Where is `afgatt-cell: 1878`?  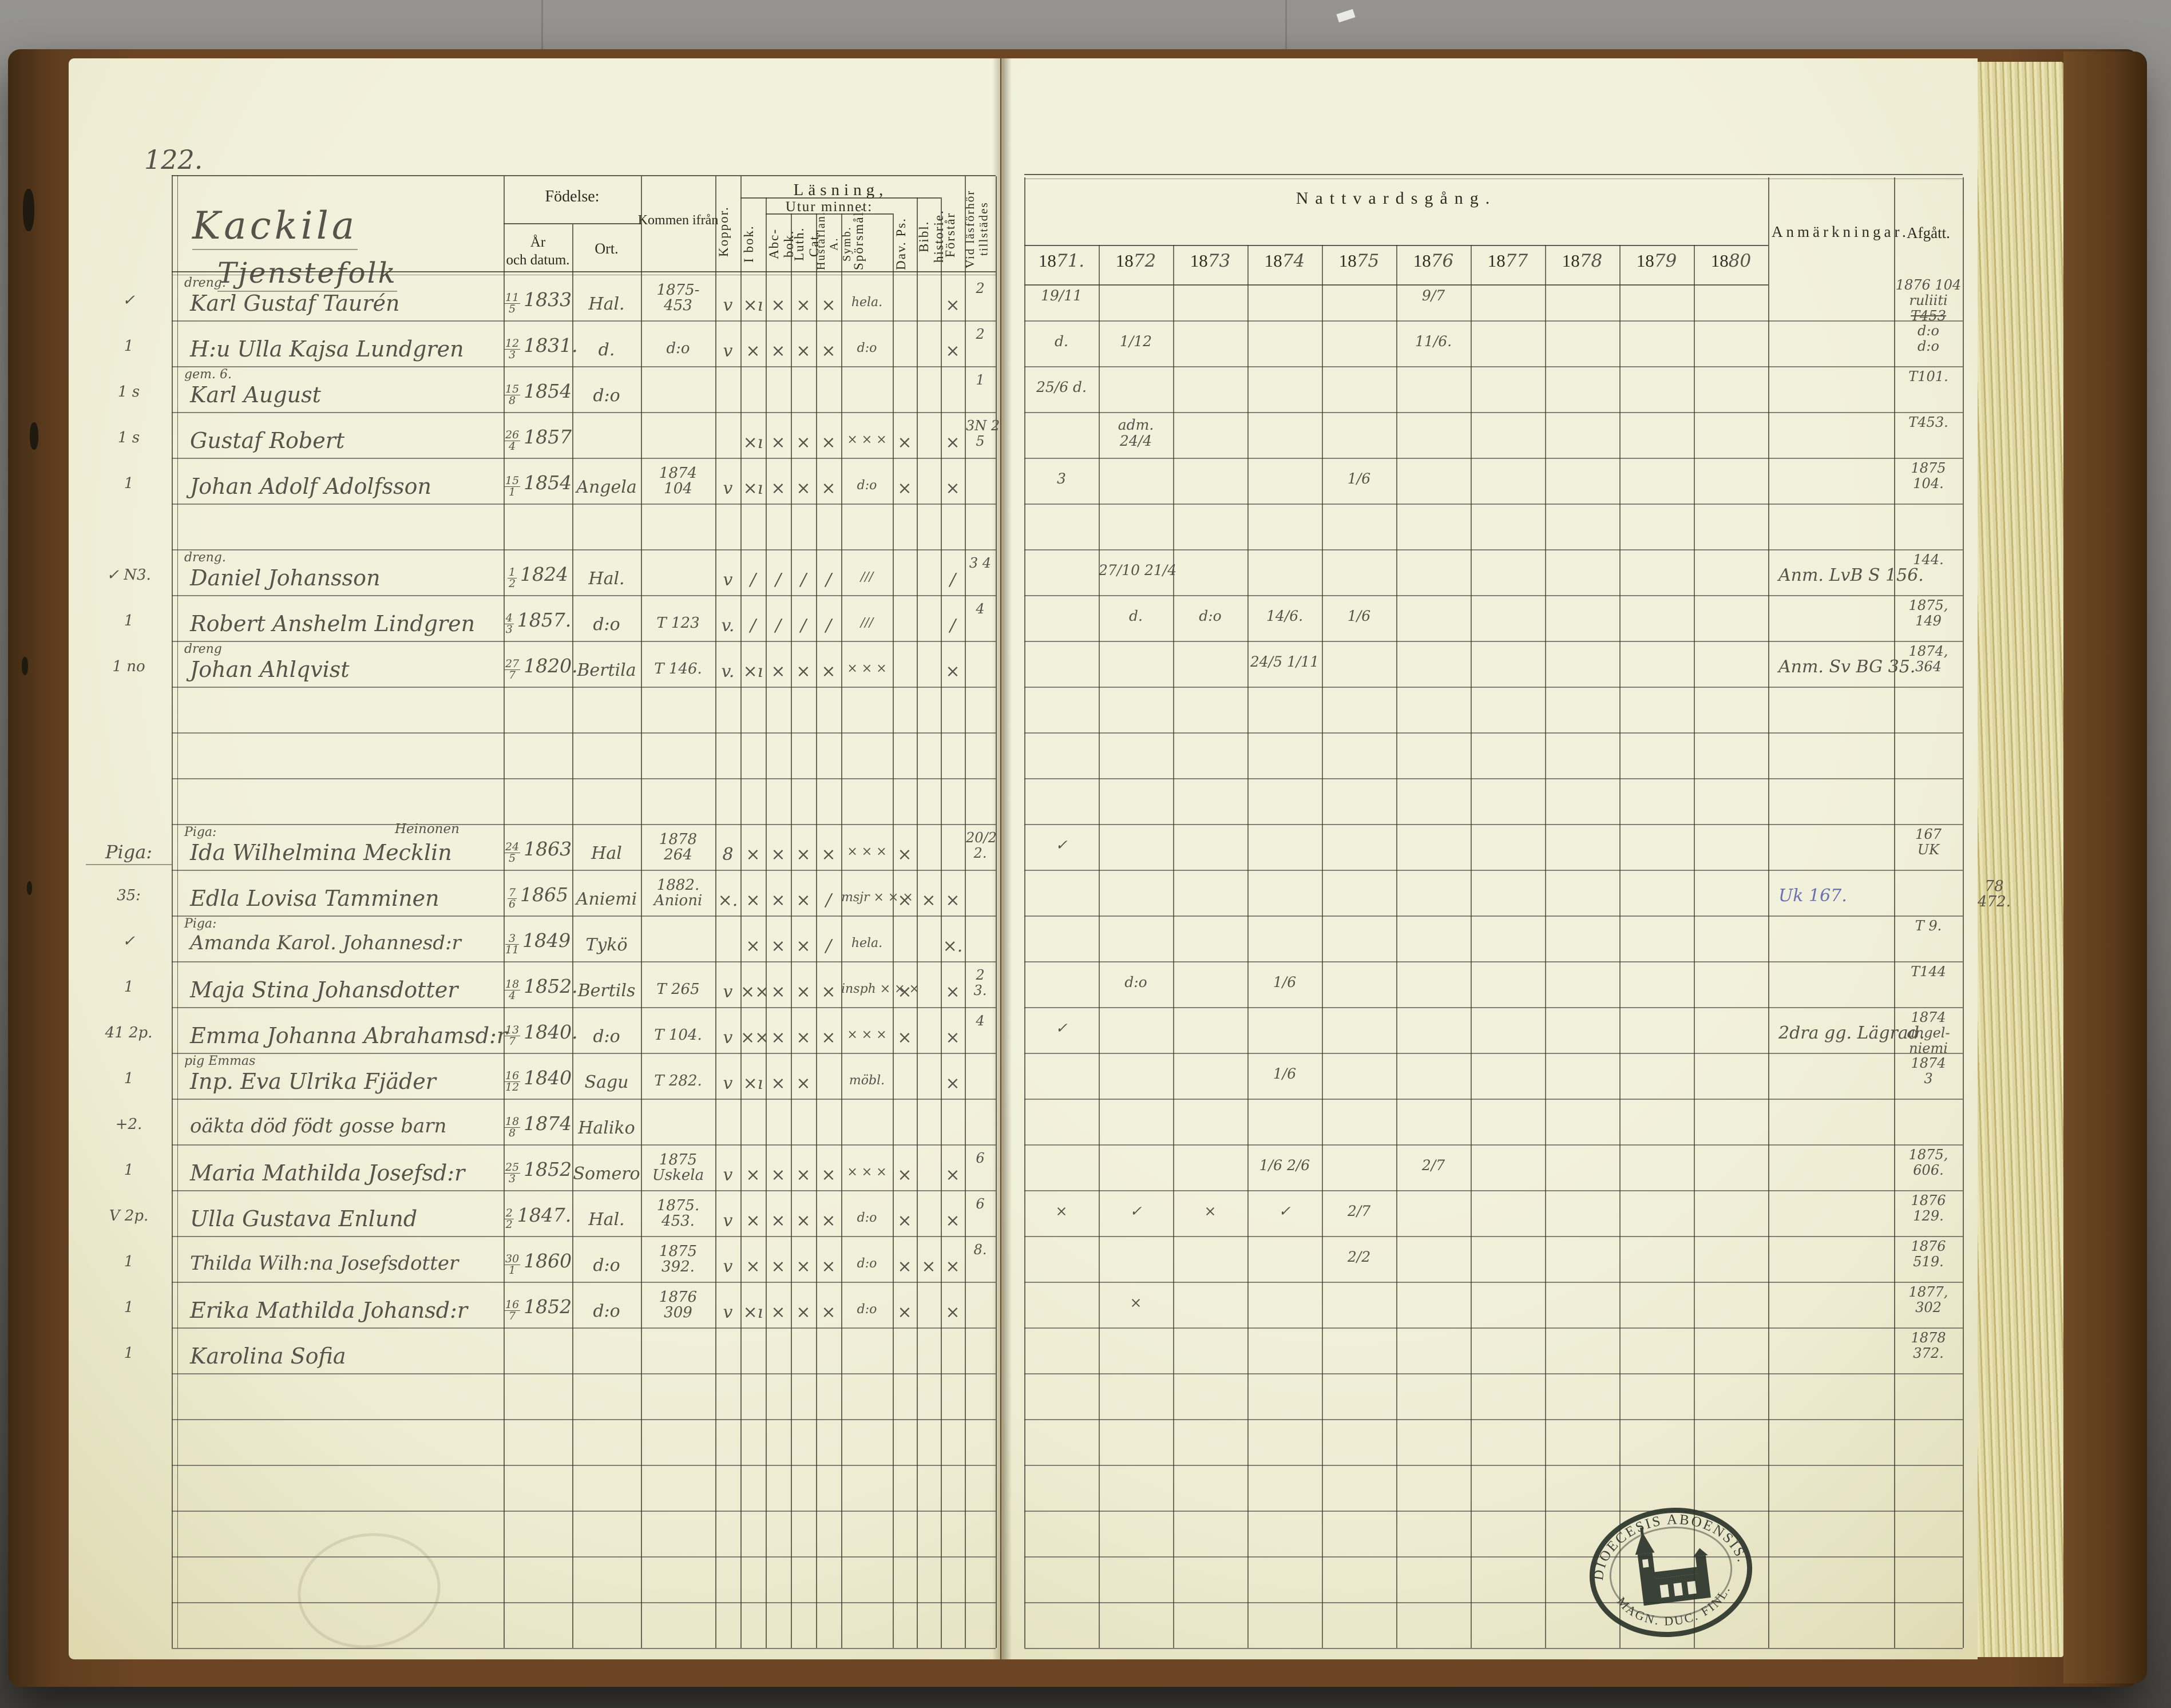
afgatt-cell: 1878 is located at coordinates (1929, 1338).